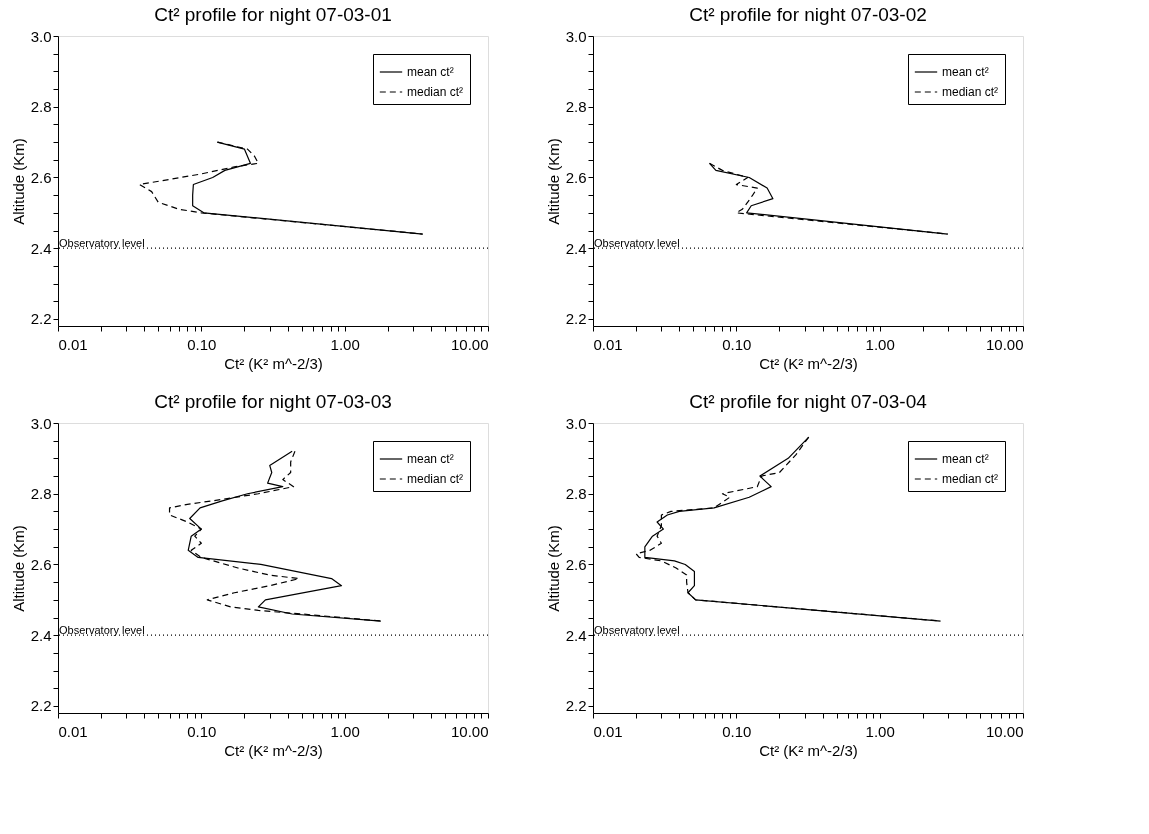  I want to click on chart-title: Ct² profile for night 07-03-01, so click(273, 14).